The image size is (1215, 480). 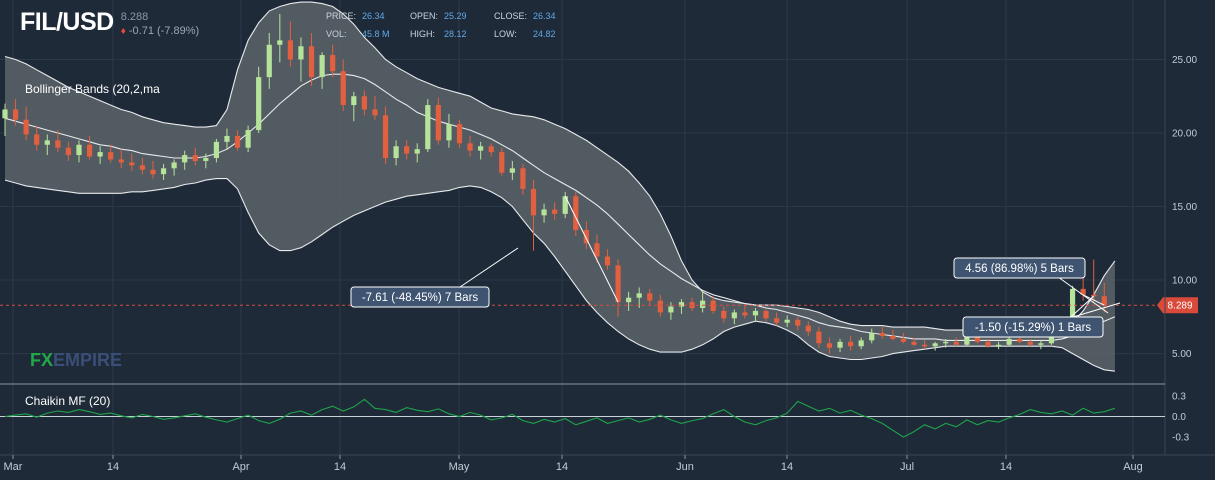 What do you see at coordinates (787, 467) in the screenshot?
I see `x-tick-7: 14` at bounding box center [787, 467].